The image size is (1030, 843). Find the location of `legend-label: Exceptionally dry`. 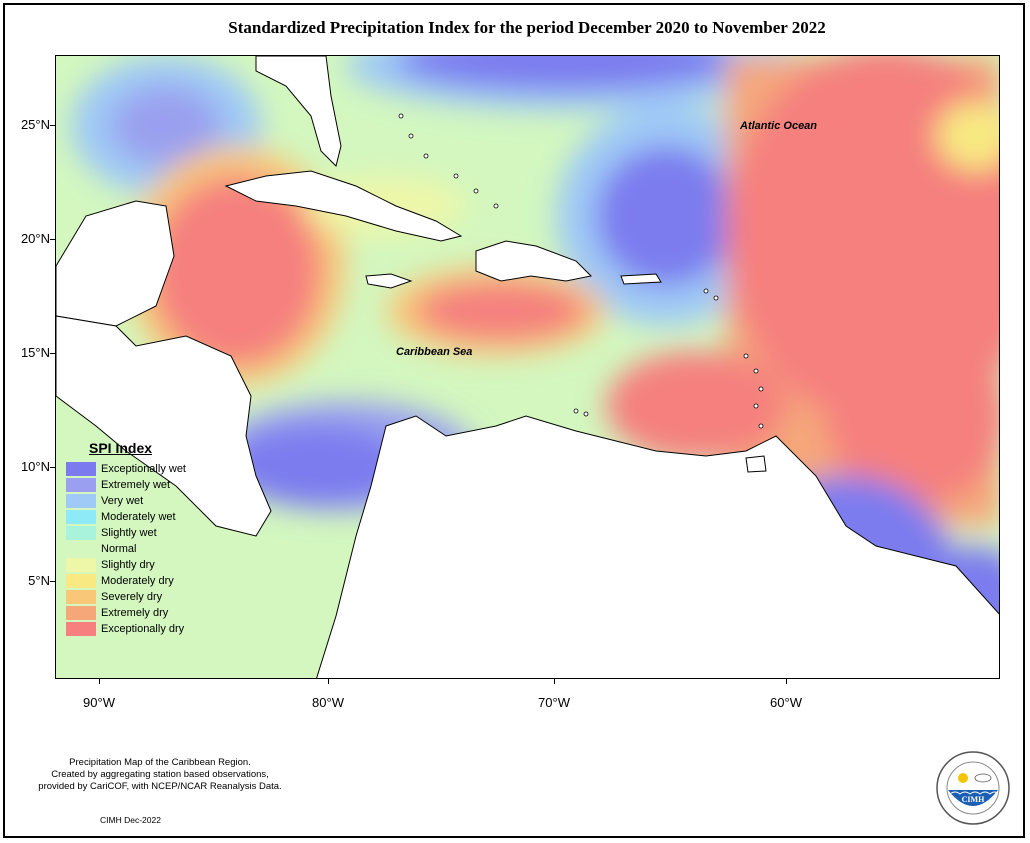

legend-label: Exceptionally dry is located at coordinates (143, 629).